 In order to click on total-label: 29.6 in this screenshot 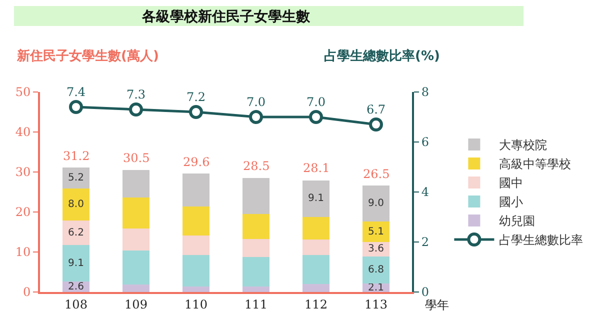, I will do `click(196, 162)`.